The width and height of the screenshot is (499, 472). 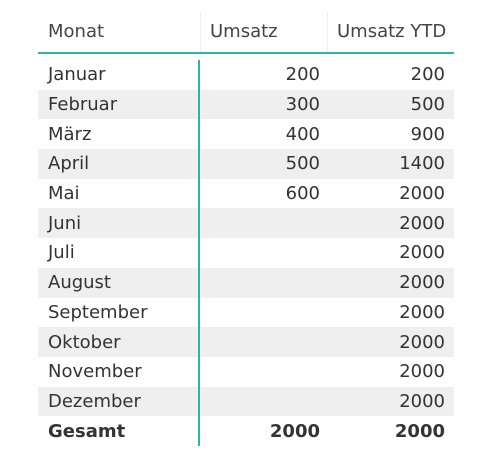 I want to click on table-header: Monat Umsatz Umsatz YTD, so click(x=246, y=33).